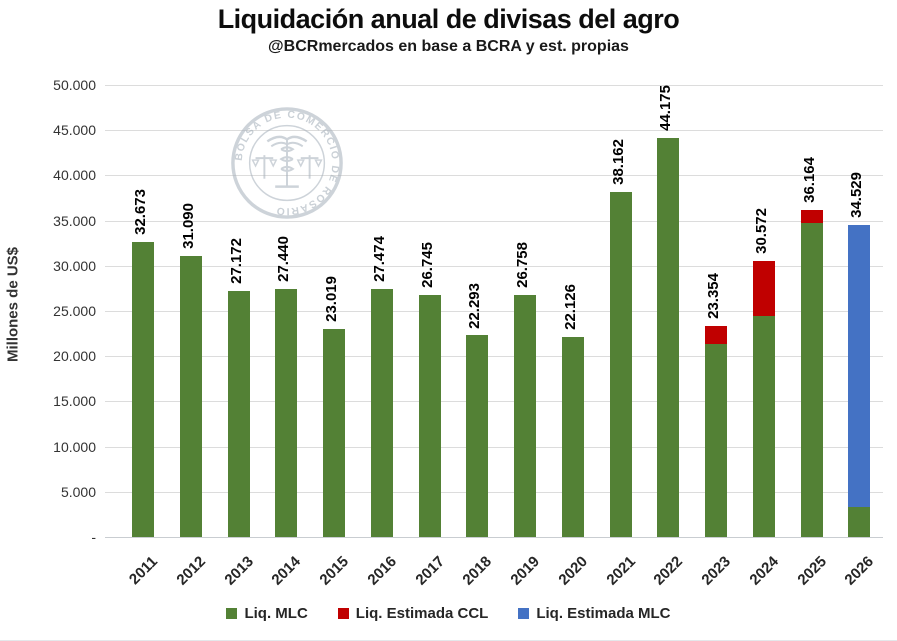  What do you see at coordinates (74, 175) in the screenshot?
I see `y-tick-label: 40.000` at bounding box center [74, 175].